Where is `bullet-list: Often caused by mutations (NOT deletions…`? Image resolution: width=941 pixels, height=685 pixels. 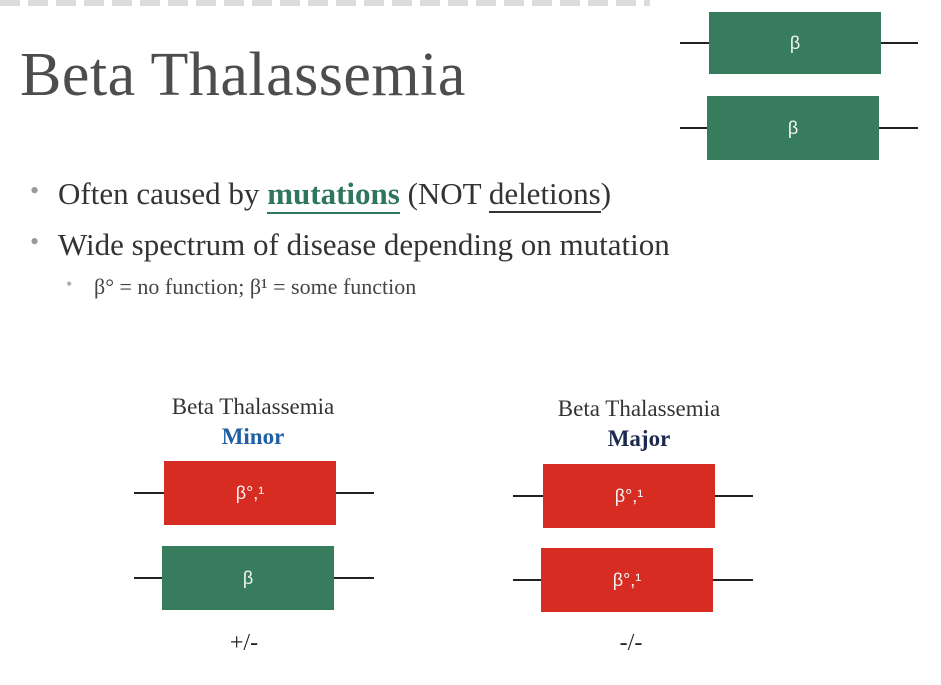 bullet-list: Often caused by mutations (NOT deletions… is located at coordinates (350, 237).